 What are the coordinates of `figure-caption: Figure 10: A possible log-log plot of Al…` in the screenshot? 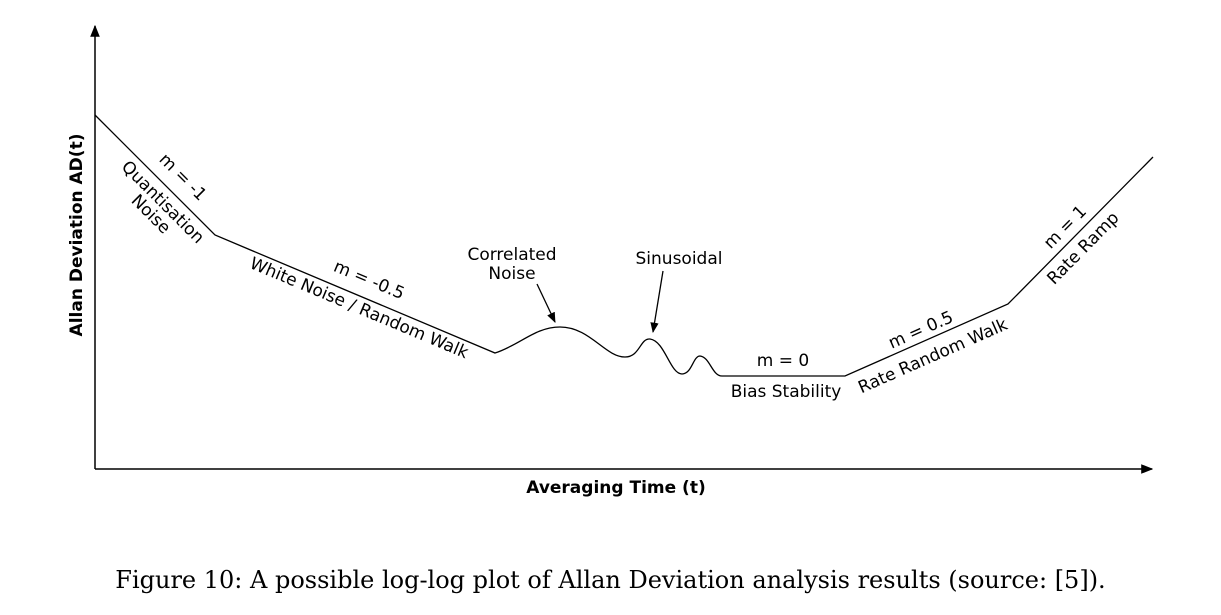 It's located at (610, 580).